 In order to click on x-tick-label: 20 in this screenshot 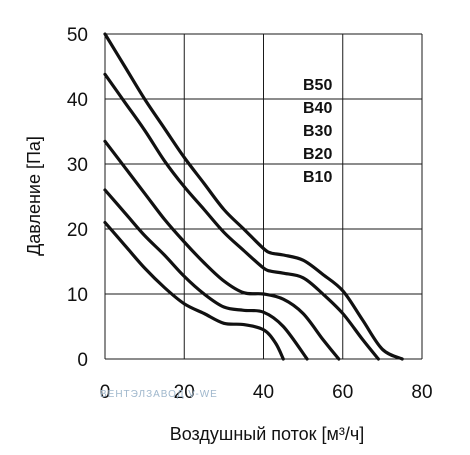, I will do `click(184, 392)`.